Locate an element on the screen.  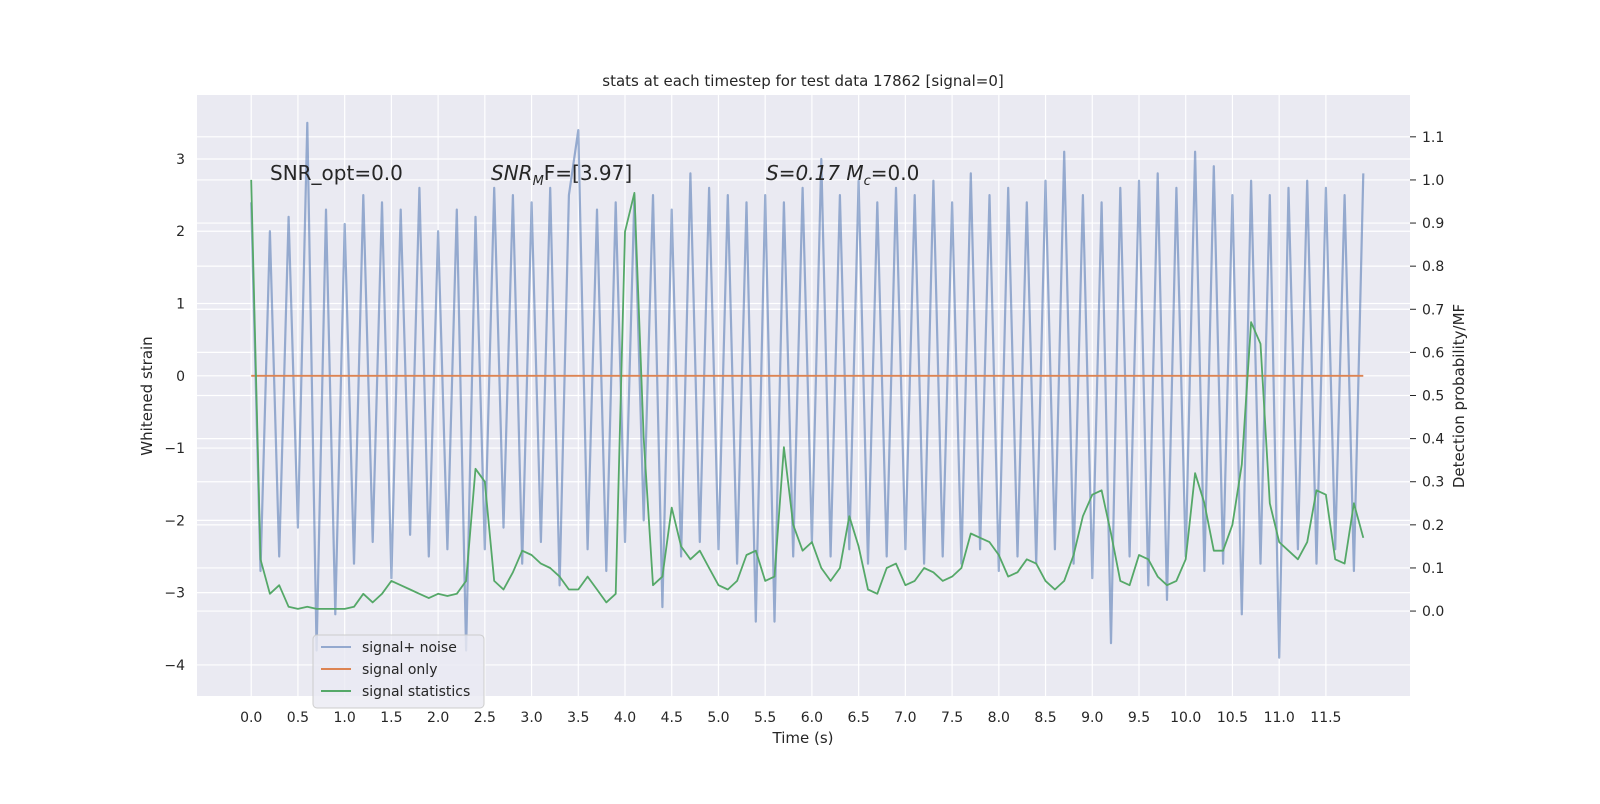
y-tick-label: −1 is located at coordinates (174, 449).